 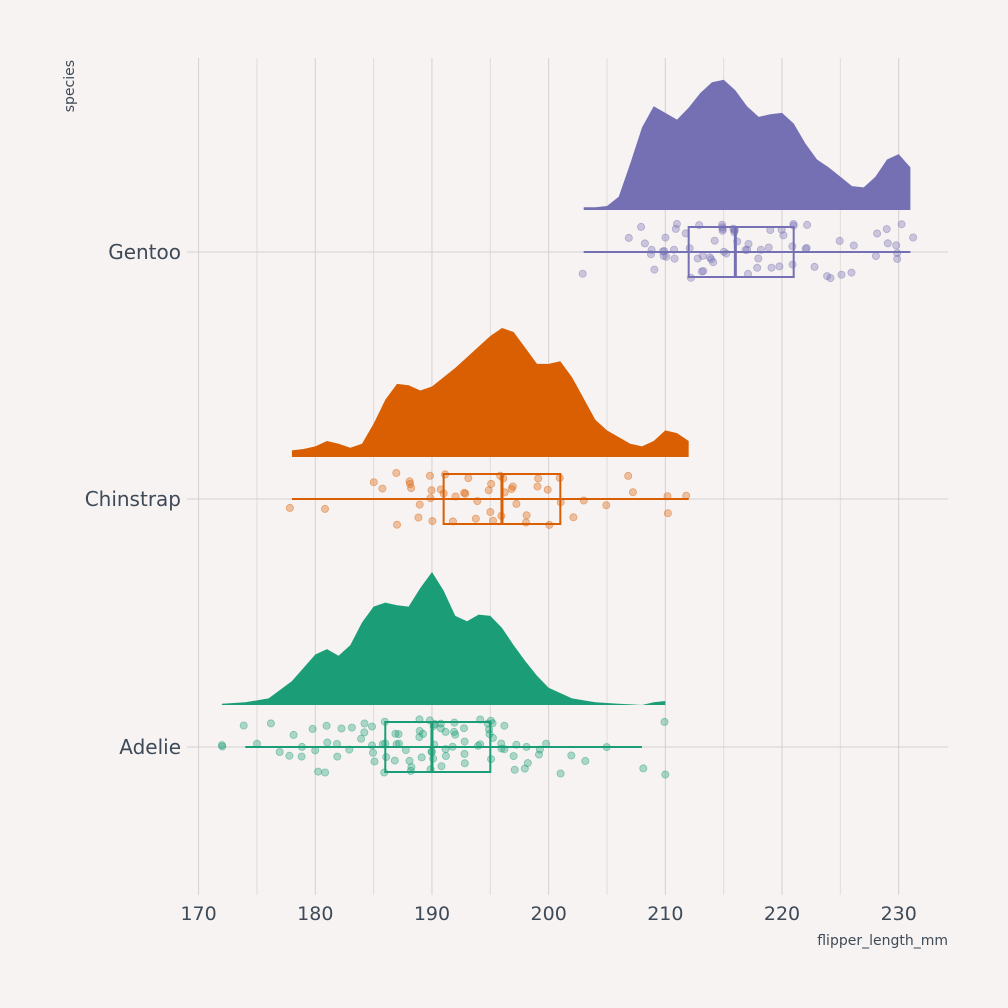 What do you see at coordinates (133, 499) in the screenshot?
I see `y-tick-label: Chinstrap` at bounding box center [133, 499].